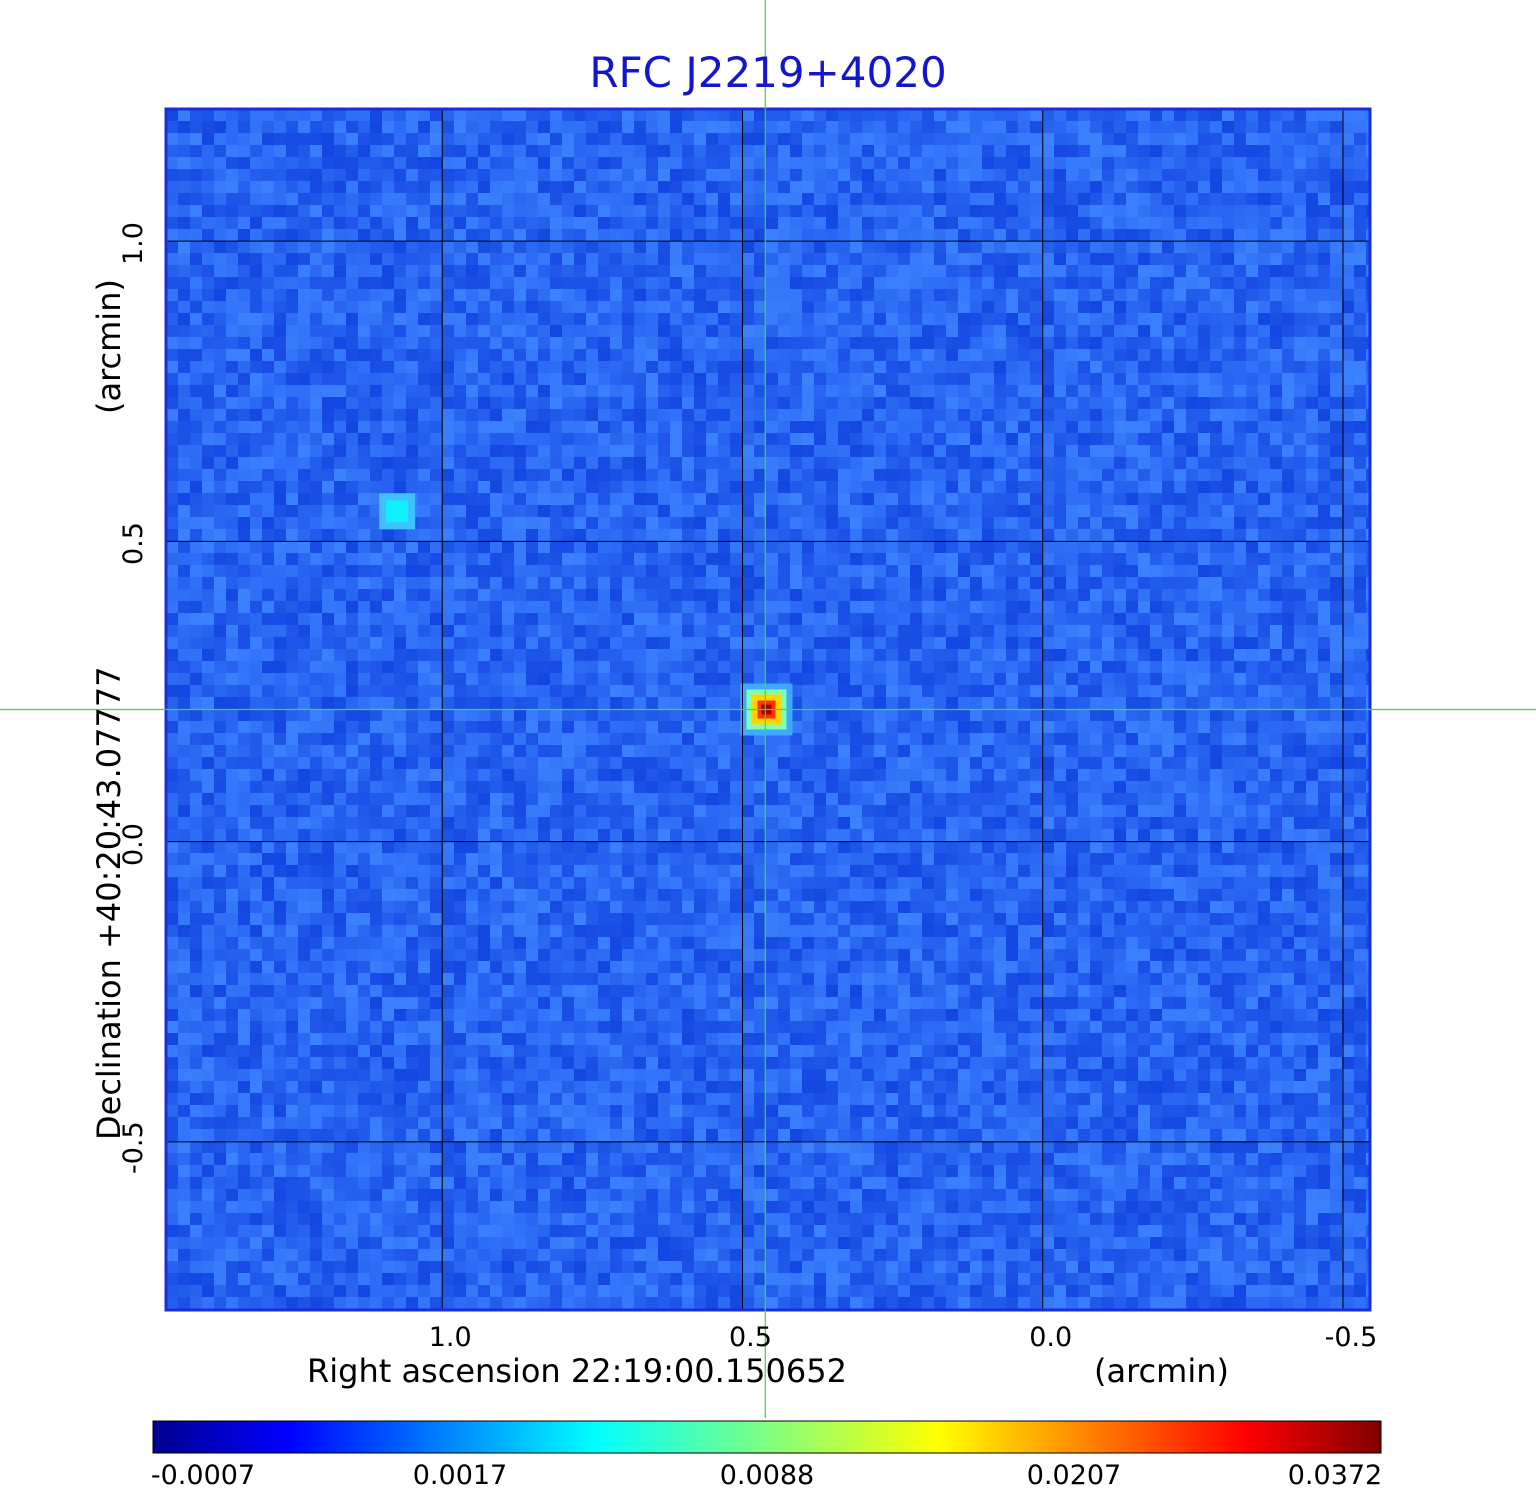  I want to click on x-axis-unit: (arcmin), so click(1161, 1371).